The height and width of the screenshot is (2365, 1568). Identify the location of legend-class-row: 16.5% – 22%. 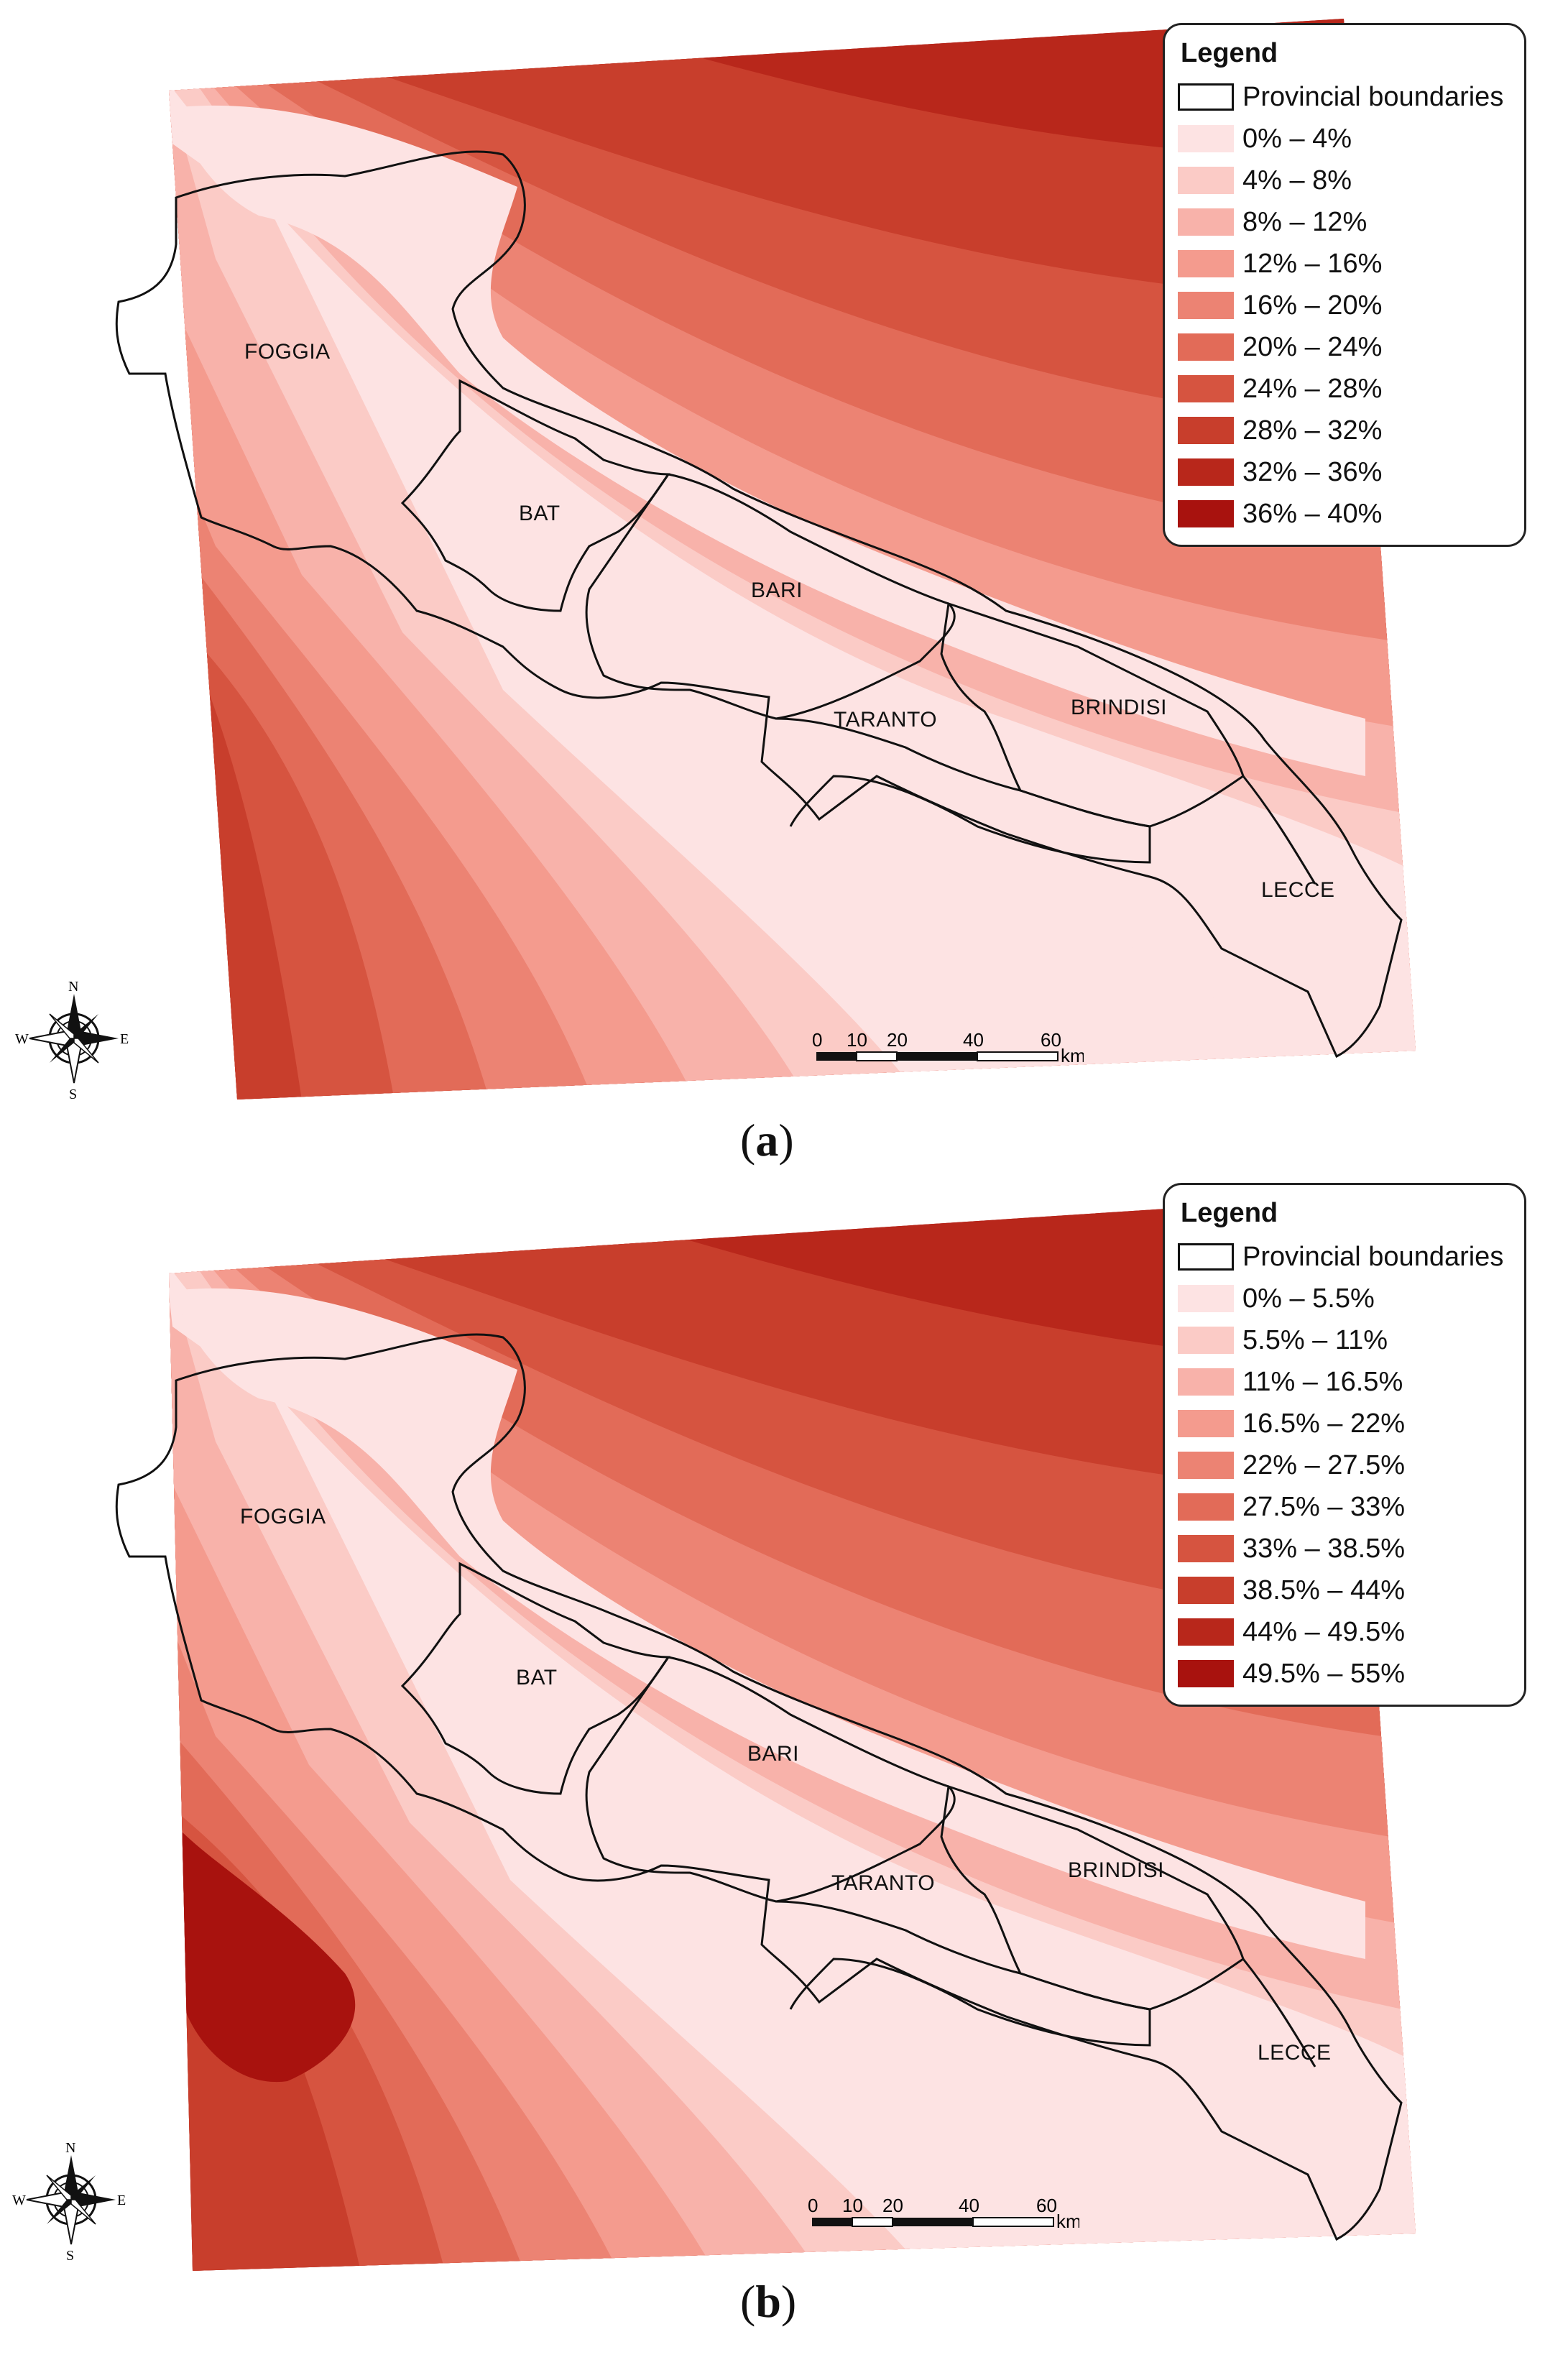
(1345, 1424).